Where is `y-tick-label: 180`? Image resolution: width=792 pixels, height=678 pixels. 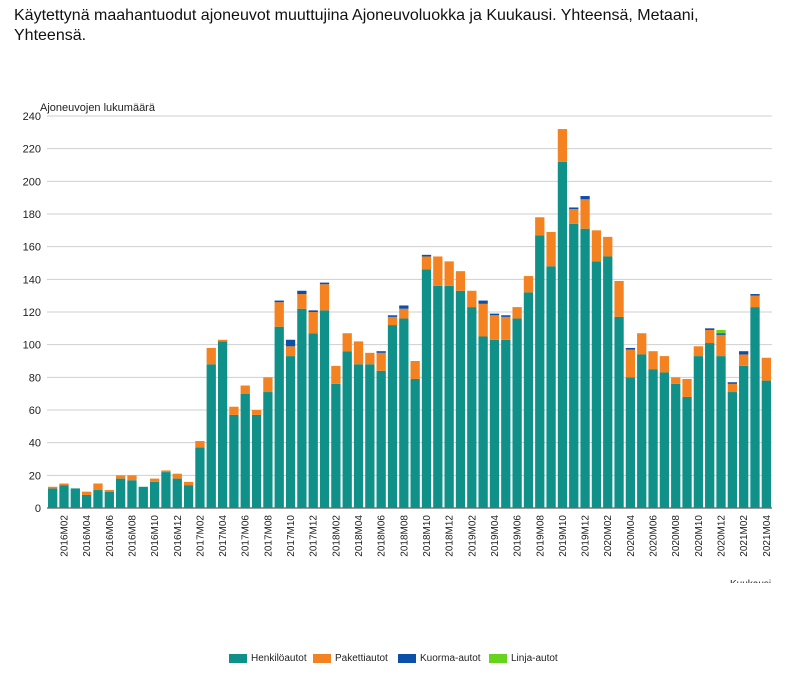
y-tick-label: 180 is located at coordinates (32, 215).